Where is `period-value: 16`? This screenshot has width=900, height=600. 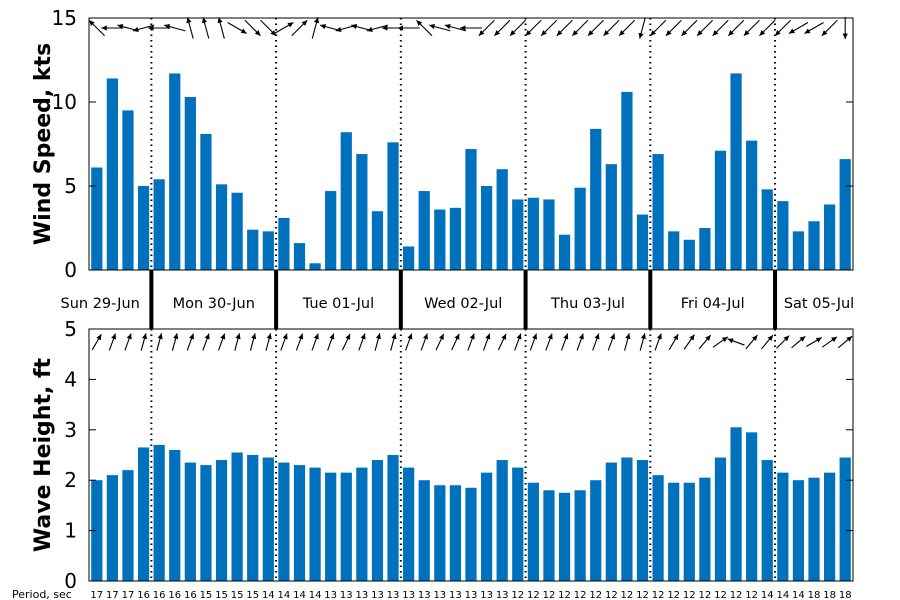 period-value: 16 is located at coordinates (190, 595).